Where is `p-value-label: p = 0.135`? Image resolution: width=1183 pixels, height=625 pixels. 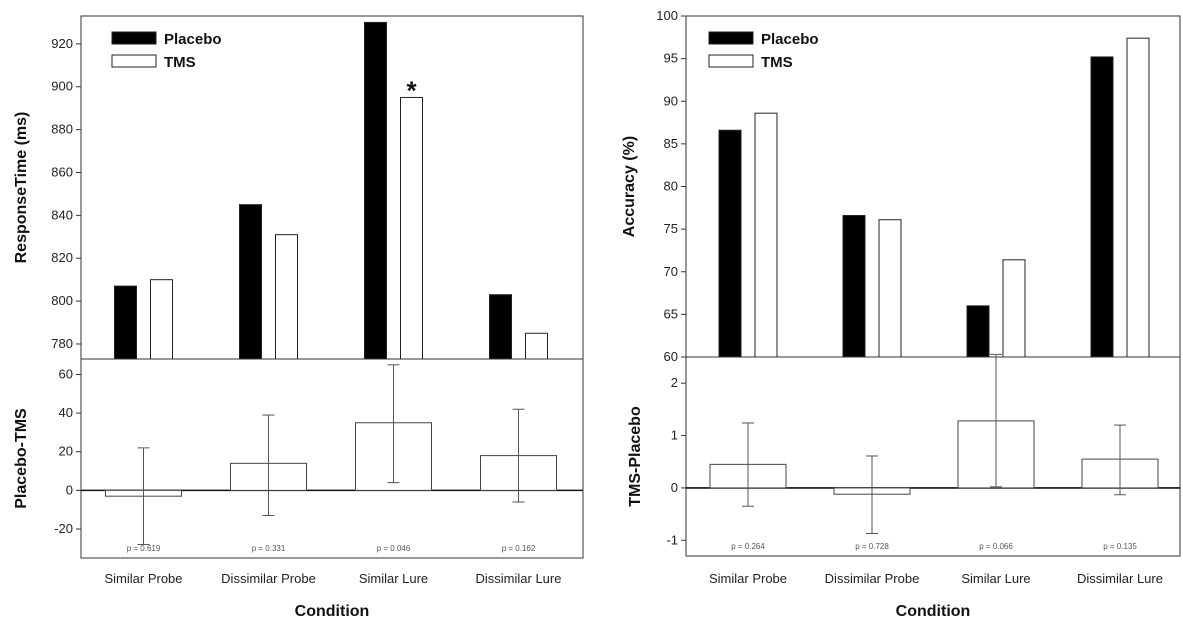
p-value-label: p = 0.135 is located at coordinates (1120, 546).